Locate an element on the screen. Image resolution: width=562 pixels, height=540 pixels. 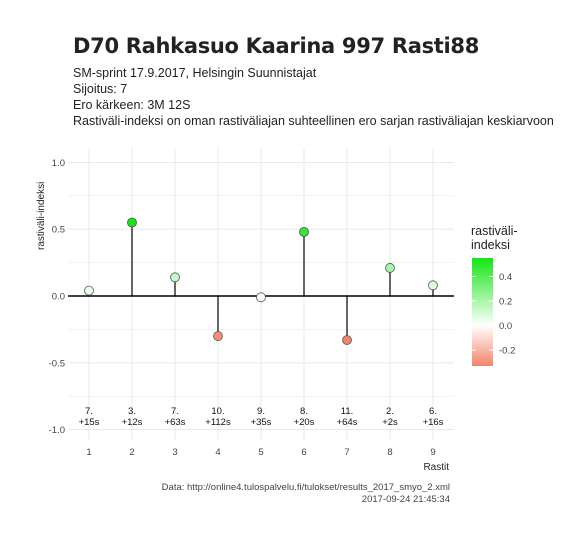
legend-title: rastiväli- indeksi is located at coordinates (494, 238).